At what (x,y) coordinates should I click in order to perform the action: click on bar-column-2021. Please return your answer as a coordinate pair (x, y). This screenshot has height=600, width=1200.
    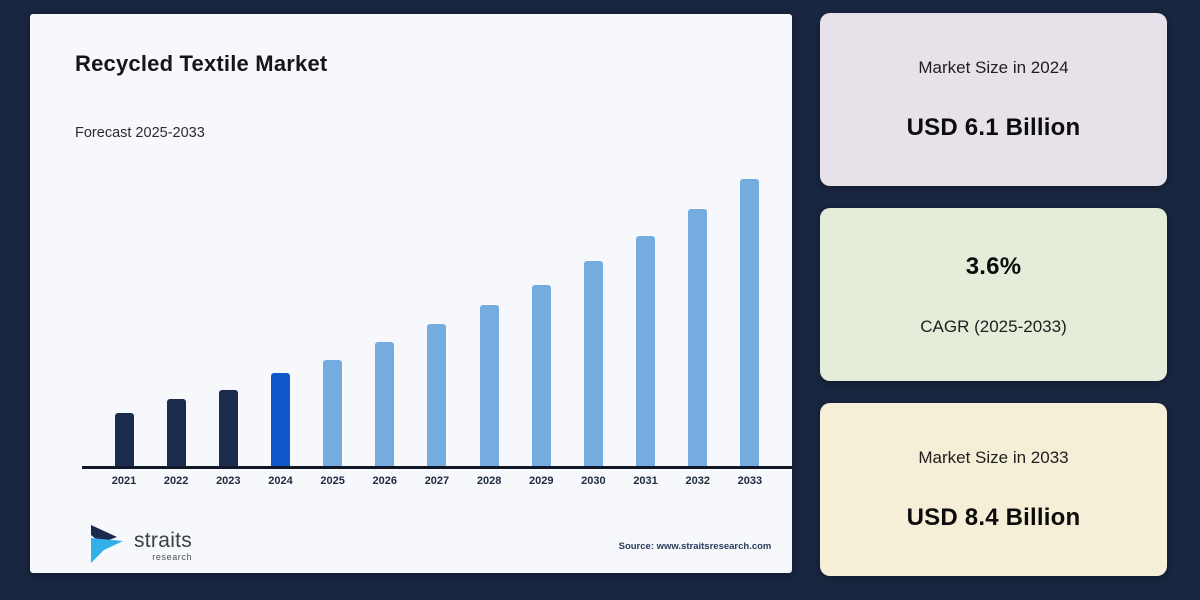
    Looking at the image, I should click on (124, 322).